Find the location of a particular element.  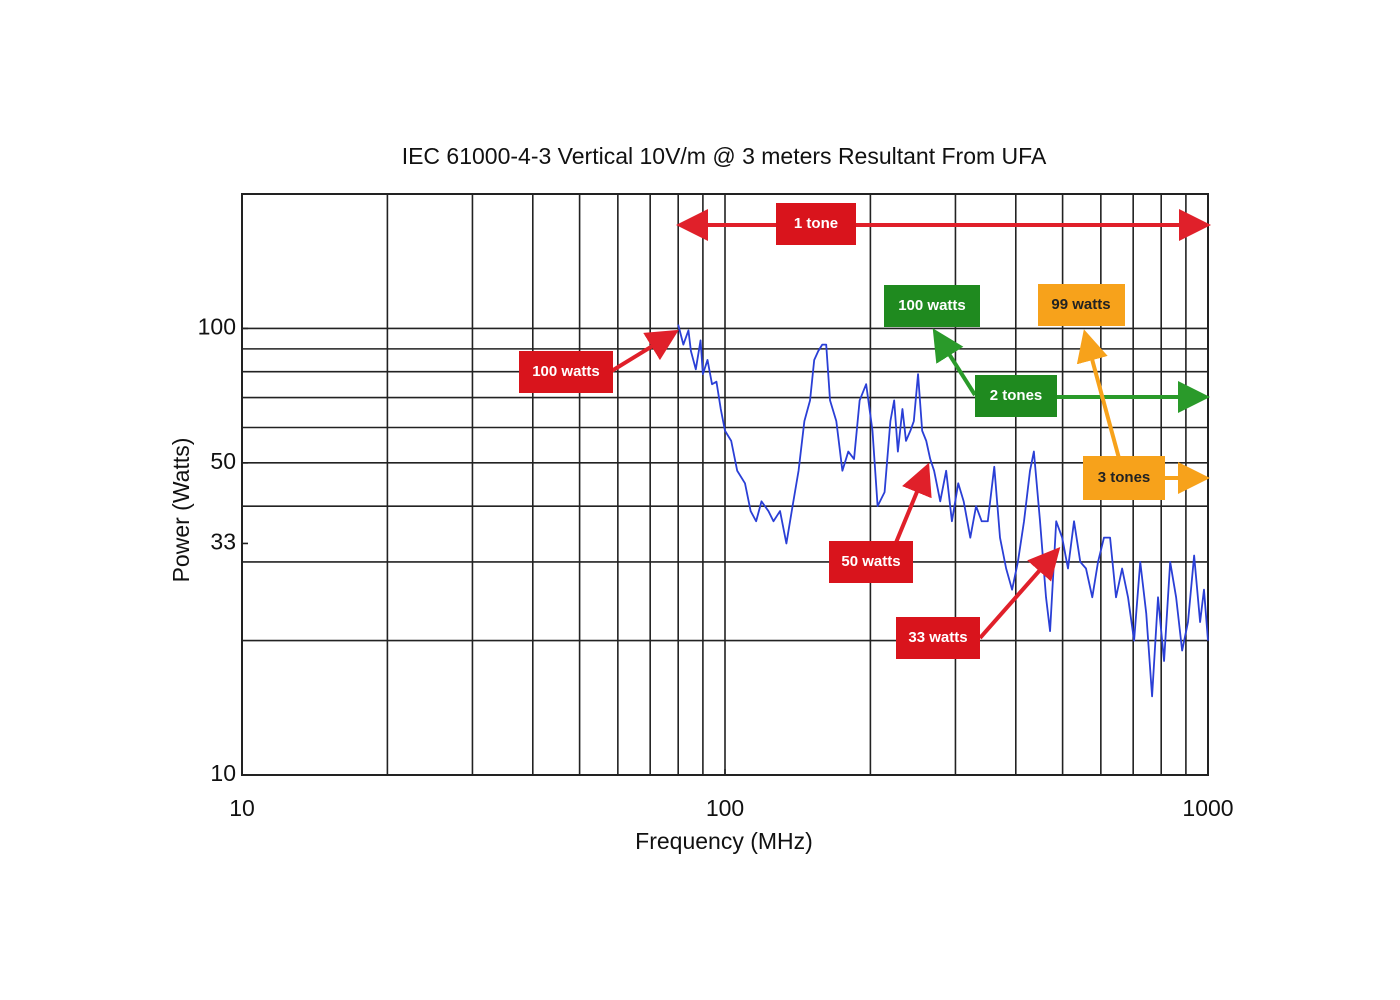

x-tick-label: 10 is located at coordinates (242, 808).